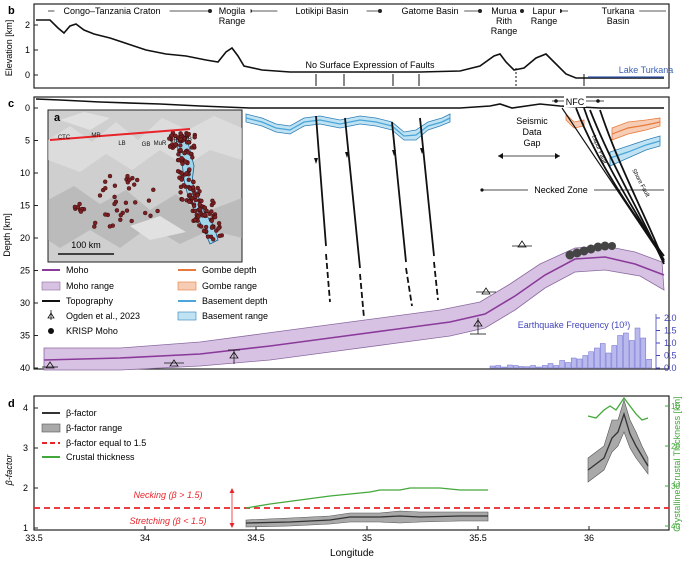  I want to click on inset-label-ctc: CTC, so click(64, 138).